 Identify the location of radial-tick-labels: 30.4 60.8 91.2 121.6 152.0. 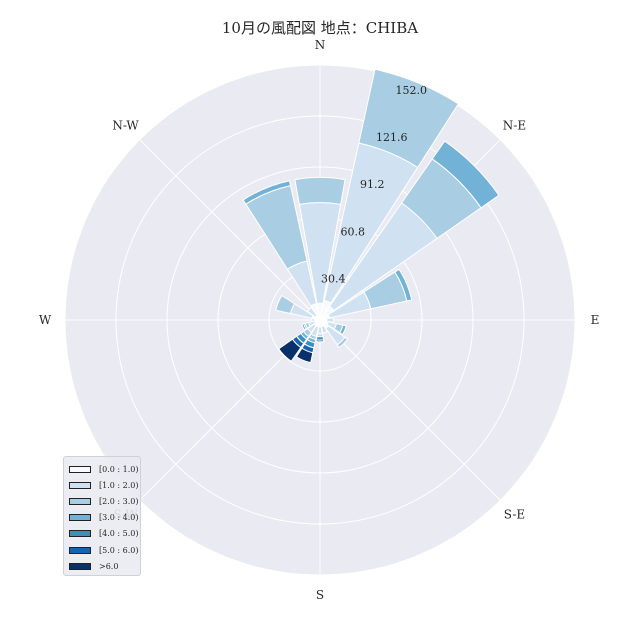
(374, 184).